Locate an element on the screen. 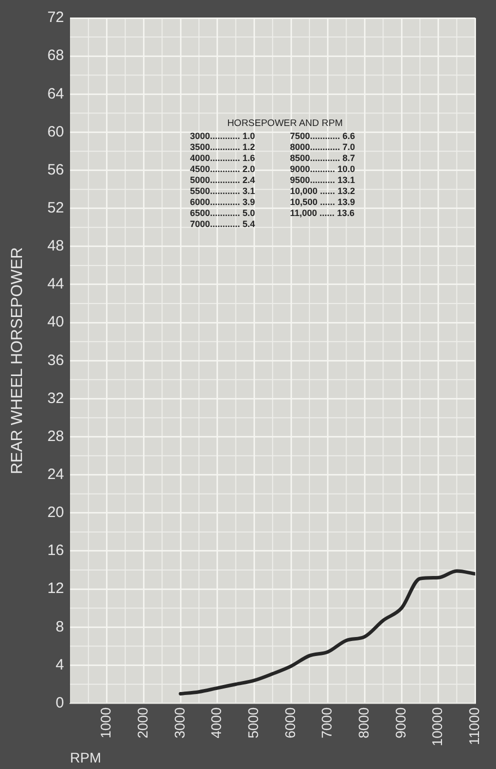 Image resolution: width=496 pixels, height=769 pixels. x-tick-label: 1000 is located at coordinates (106, 722).